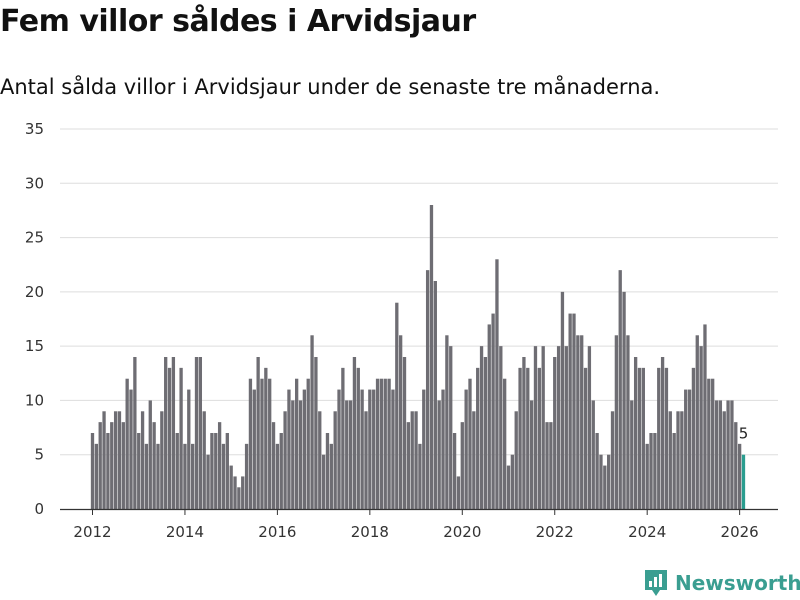 The width and height of the screenshot is (800, 600). I want to click on chart-title: Fem villor såldes i Arvidsjaur, so click(238, 21).